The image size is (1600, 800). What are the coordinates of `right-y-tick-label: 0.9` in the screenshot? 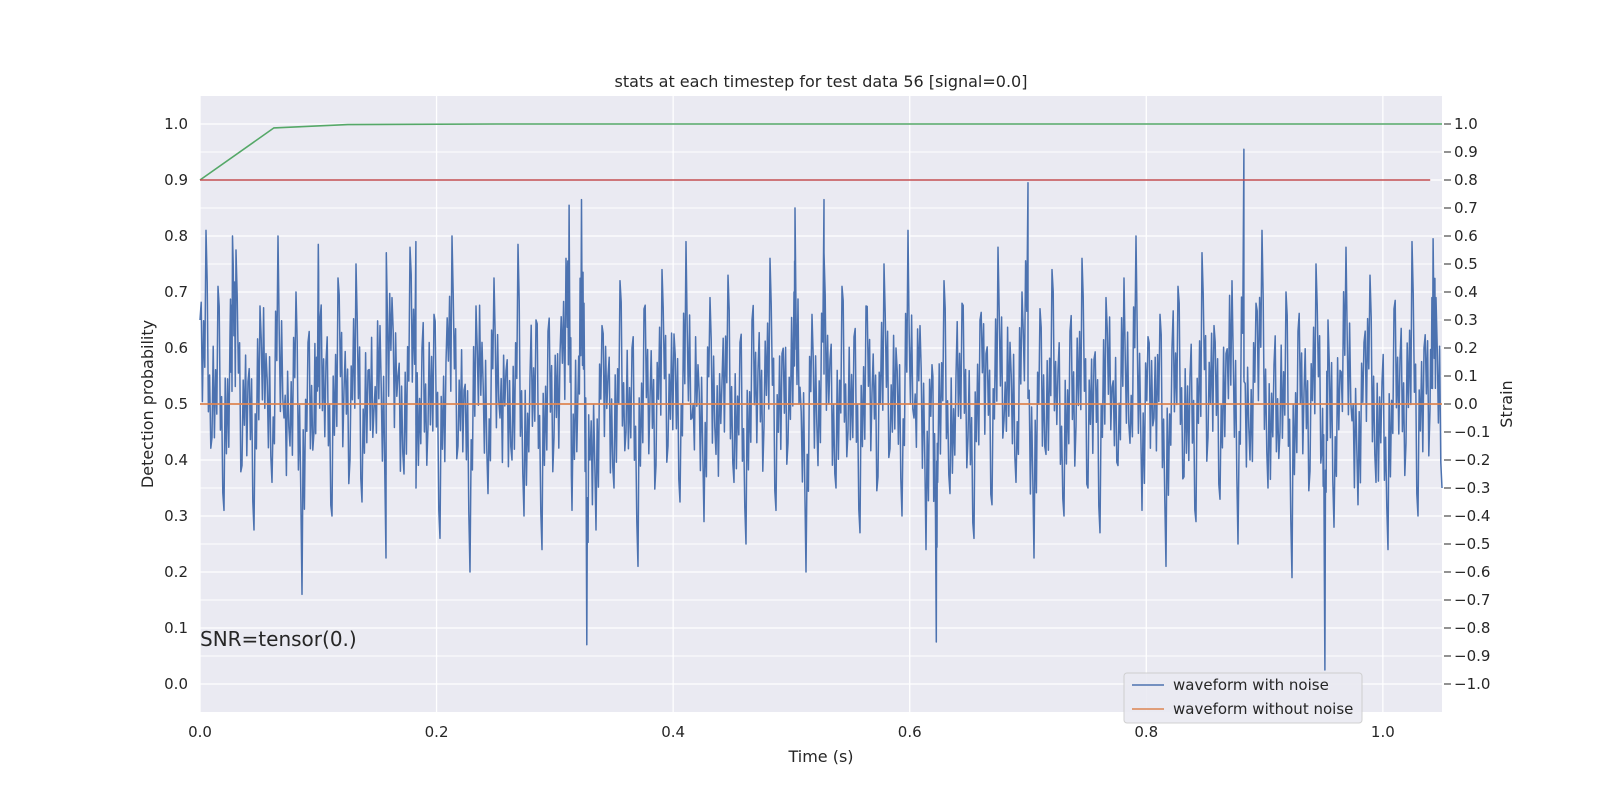 It's located at (1466, 152).